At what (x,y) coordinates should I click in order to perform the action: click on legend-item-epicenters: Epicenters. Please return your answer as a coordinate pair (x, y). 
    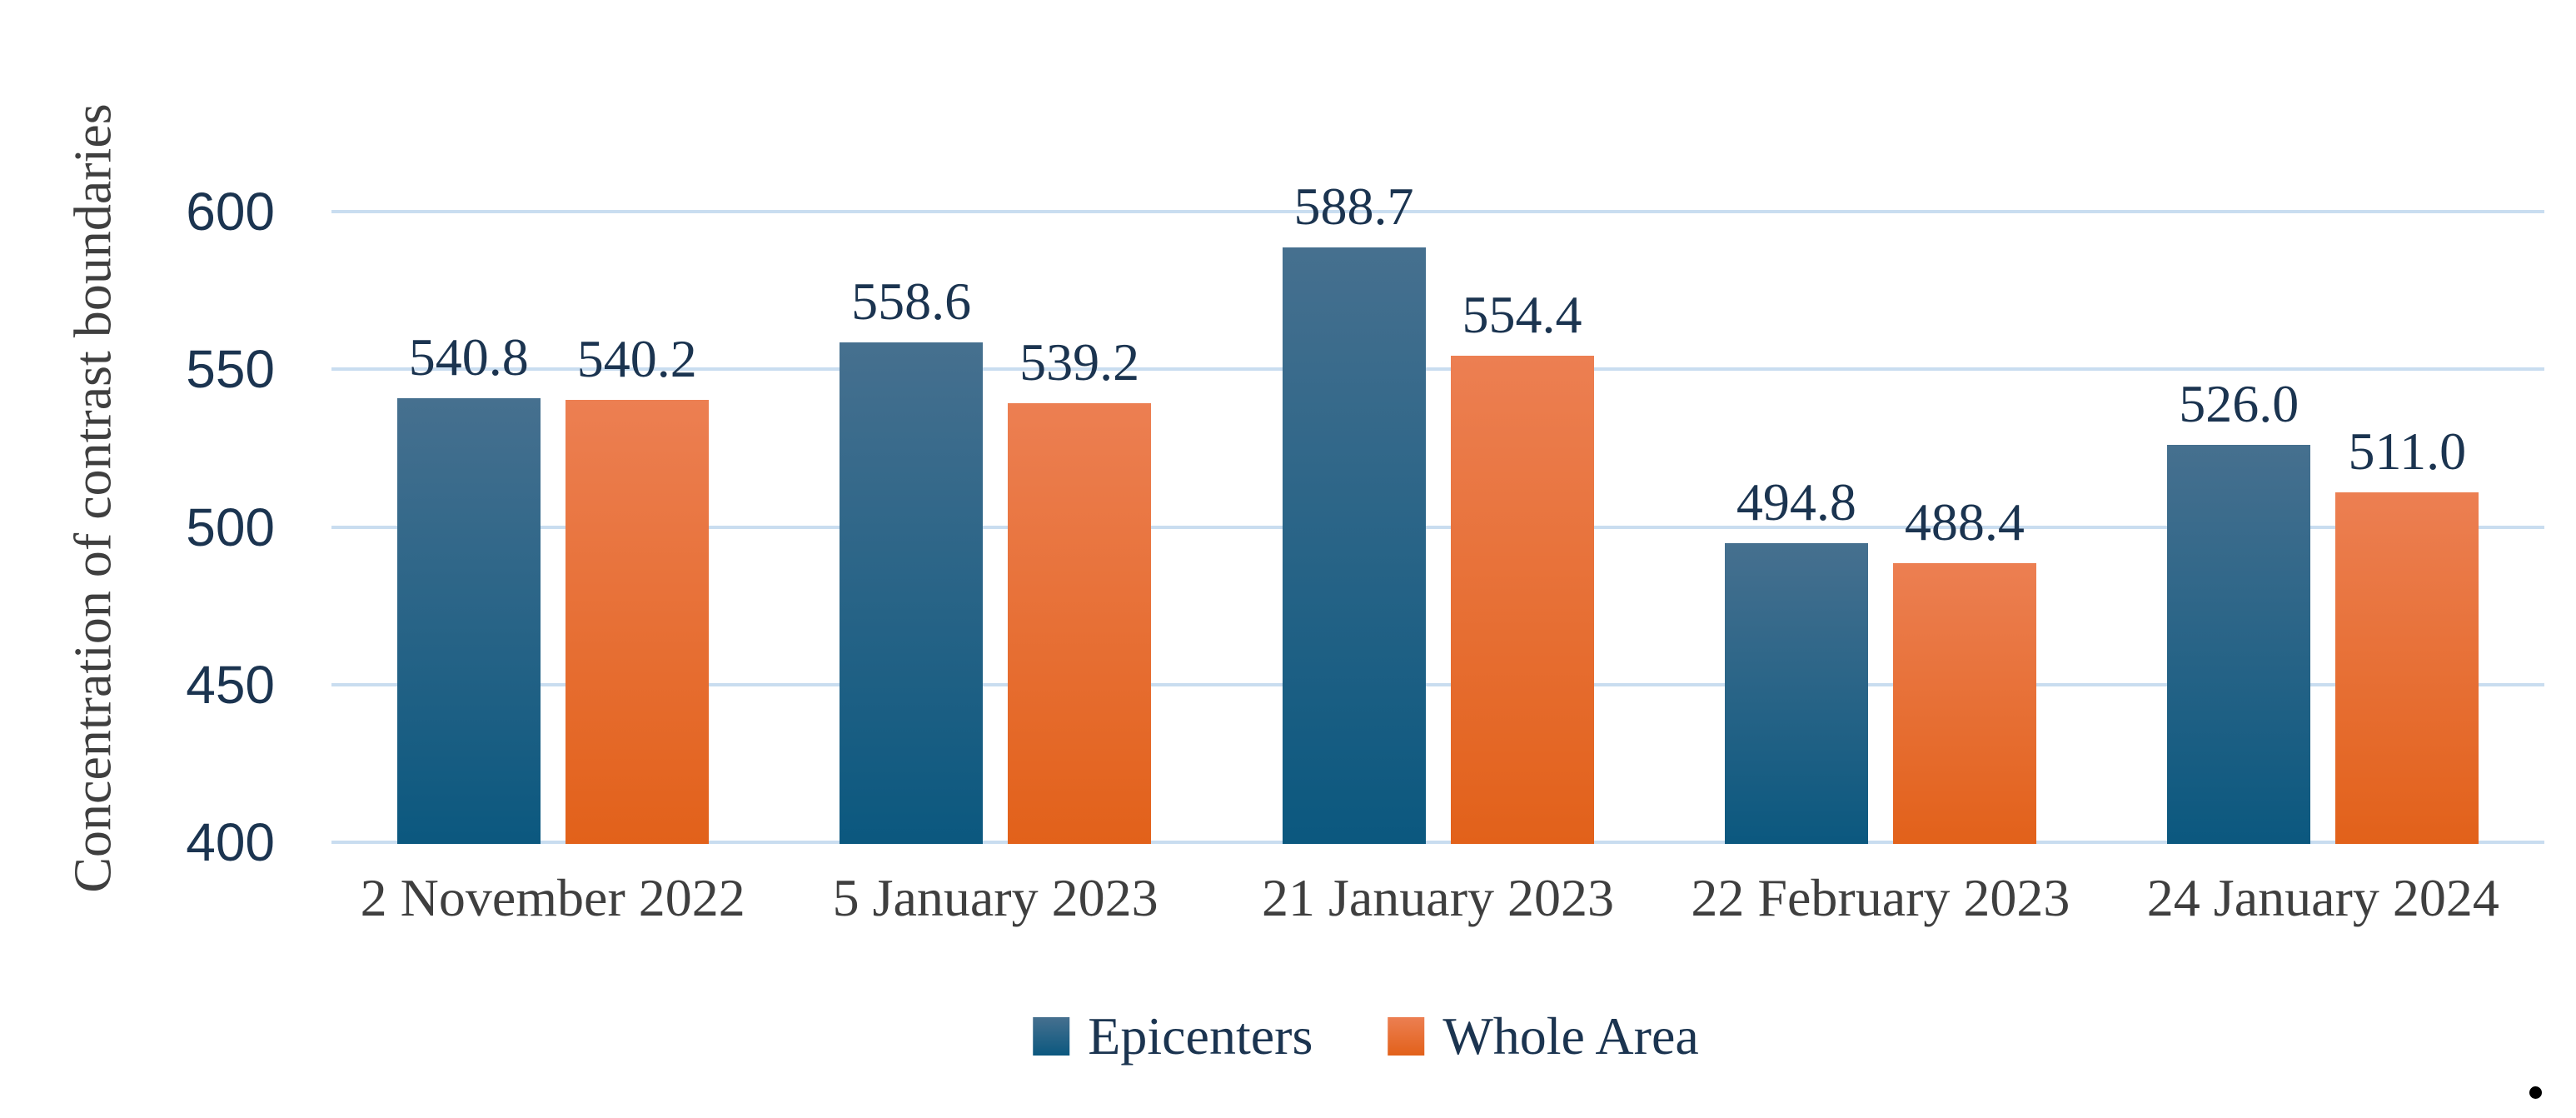
    Looking at the image, I should click on (1173, 1036).